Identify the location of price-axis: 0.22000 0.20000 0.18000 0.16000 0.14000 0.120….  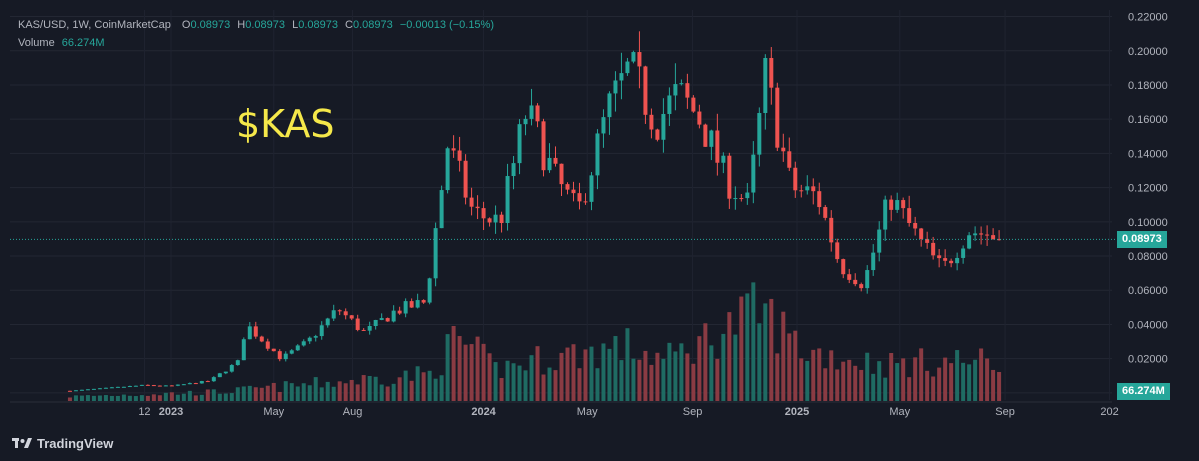
(1148, 206).